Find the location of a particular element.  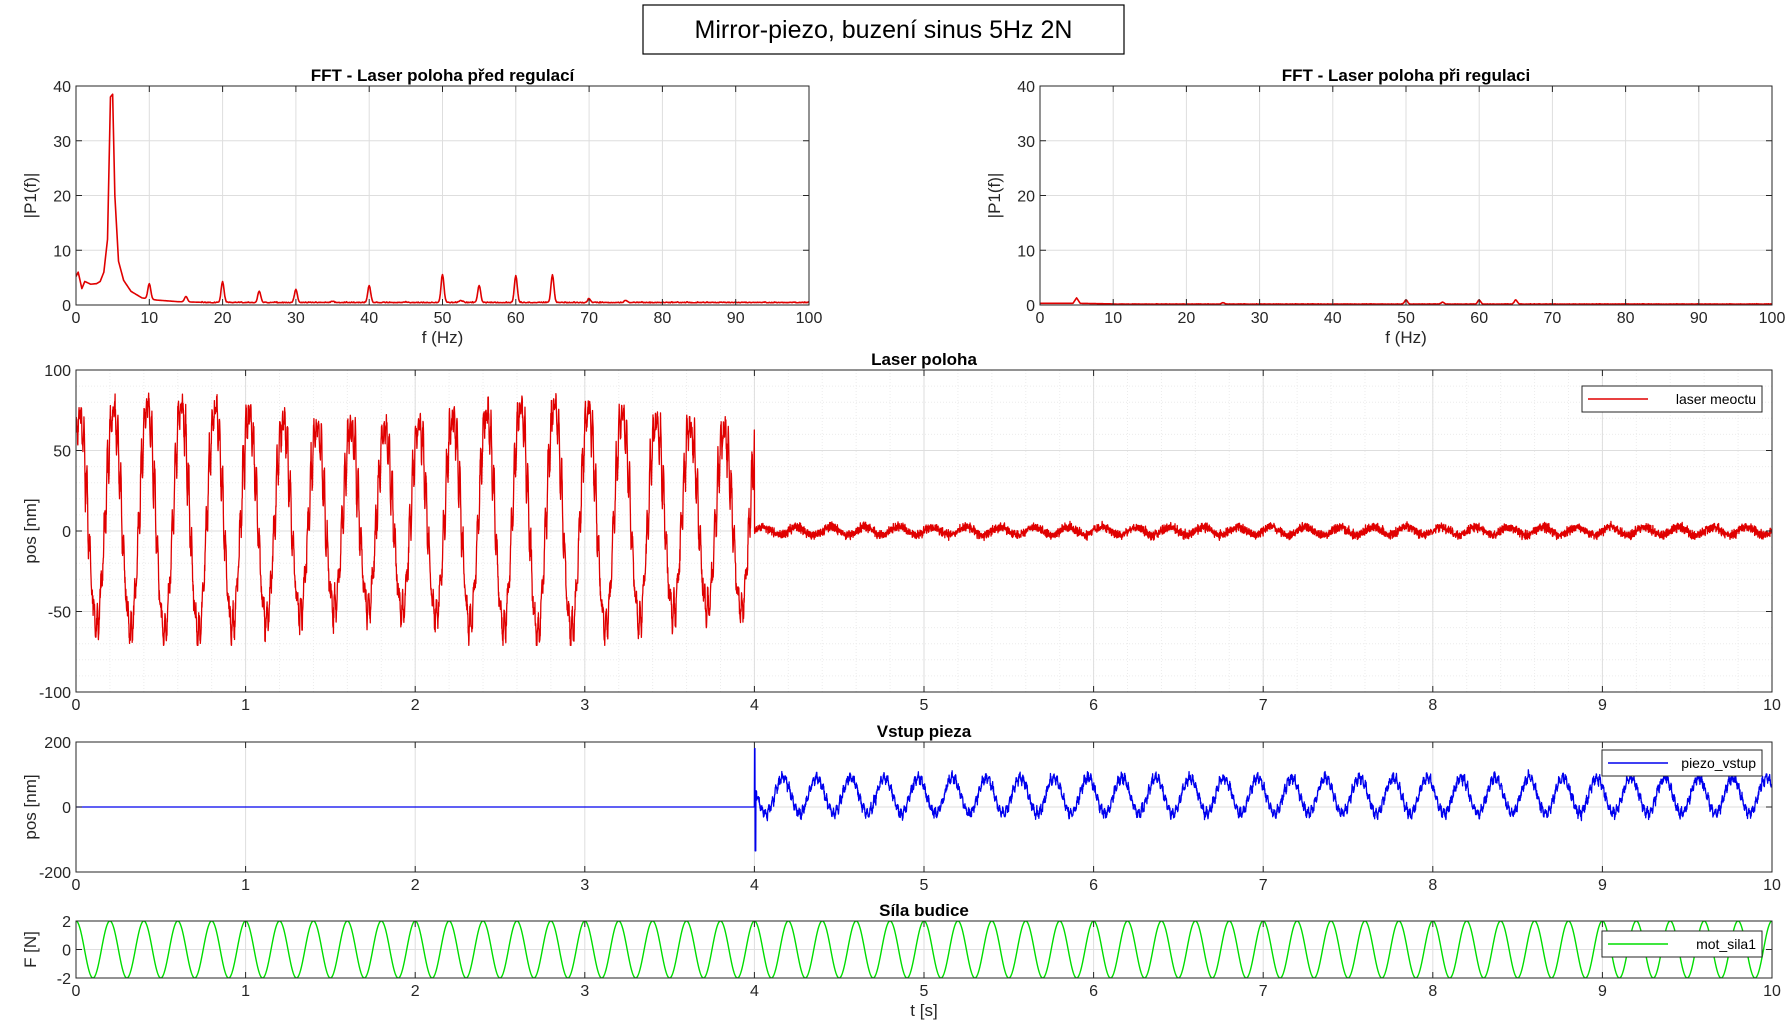

x-tick-labels: 0 10 20 30 40 50 60 70 80 90 100 is located at coordinates (1411, 318).